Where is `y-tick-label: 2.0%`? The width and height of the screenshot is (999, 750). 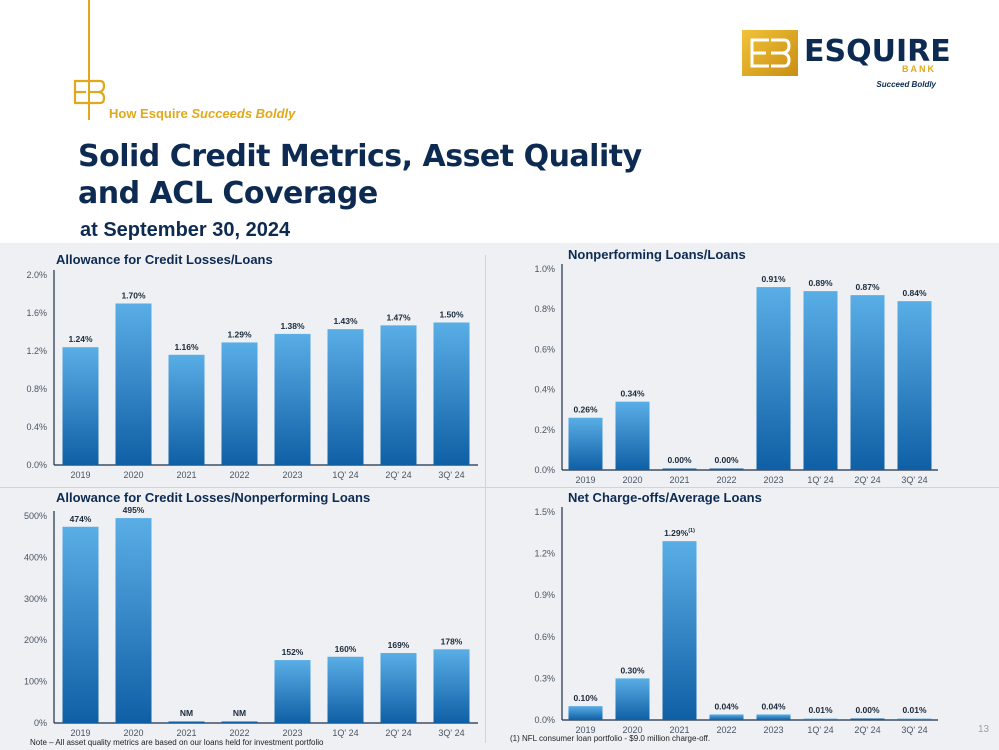 y-tick-label: 2.0% is located at coordinates (36, 275).